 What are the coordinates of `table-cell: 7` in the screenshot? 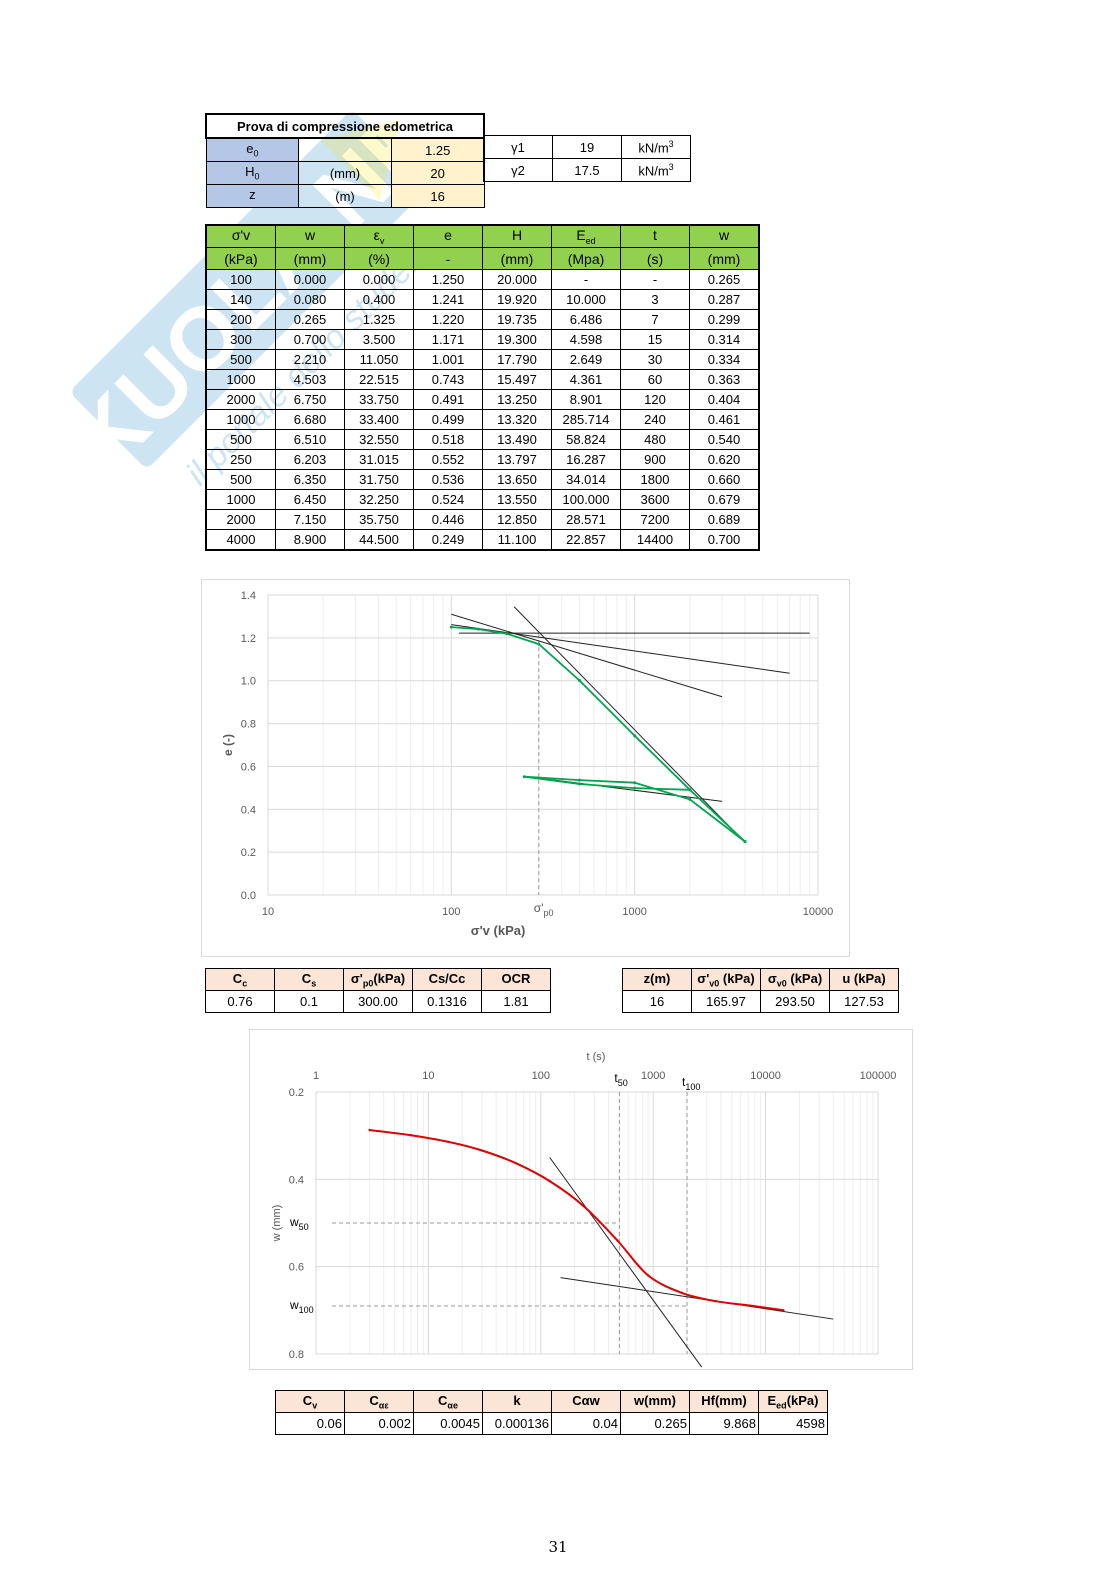 It's located at (655, 319).